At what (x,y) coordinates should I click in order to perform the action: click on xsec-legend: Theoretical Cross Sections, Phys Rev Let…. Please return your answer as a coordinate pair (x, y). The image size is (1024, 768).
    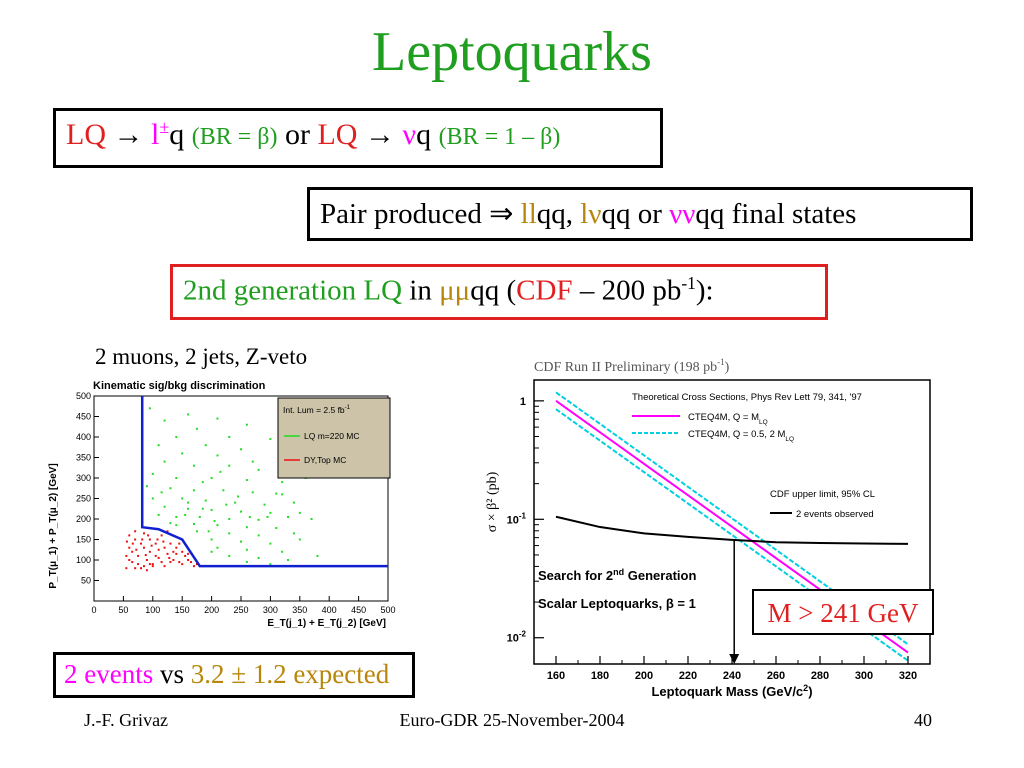
    Looking at the image, I should click on (753, 456).